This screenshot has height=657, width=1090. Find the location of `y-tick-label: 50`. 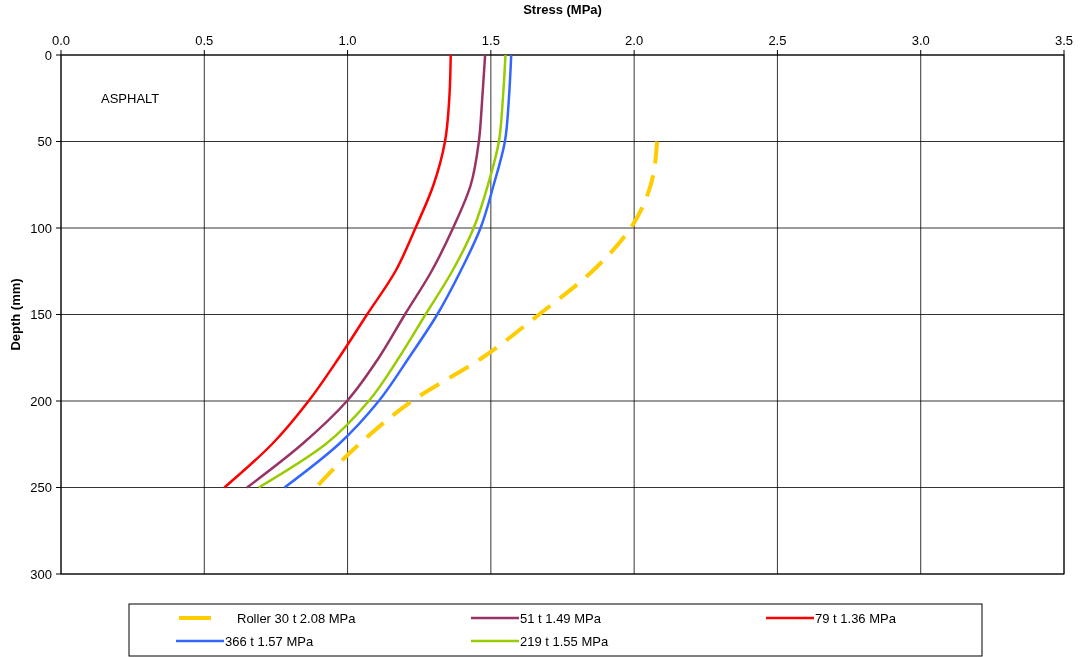

y-tick-label: 50 is located at coordinates (44, 141).